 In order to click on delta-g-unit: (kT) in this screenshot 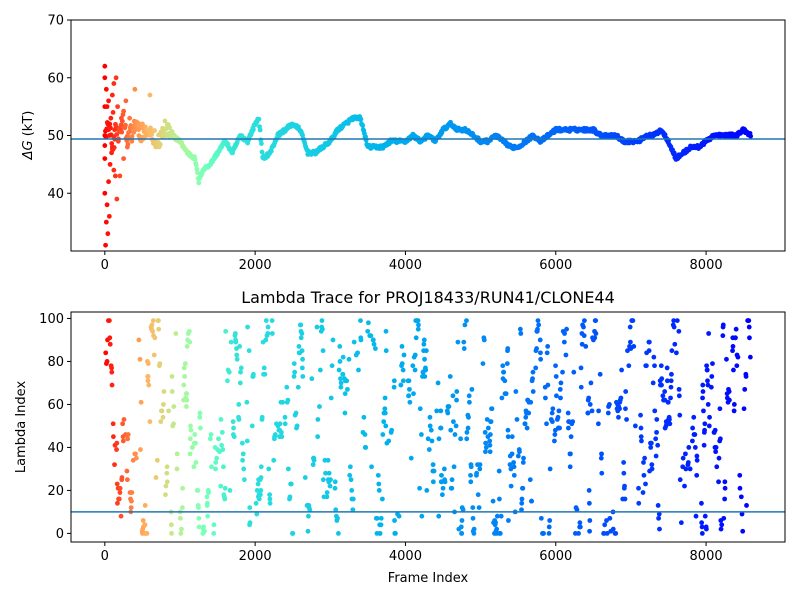, I will do `click(28, 124)`.